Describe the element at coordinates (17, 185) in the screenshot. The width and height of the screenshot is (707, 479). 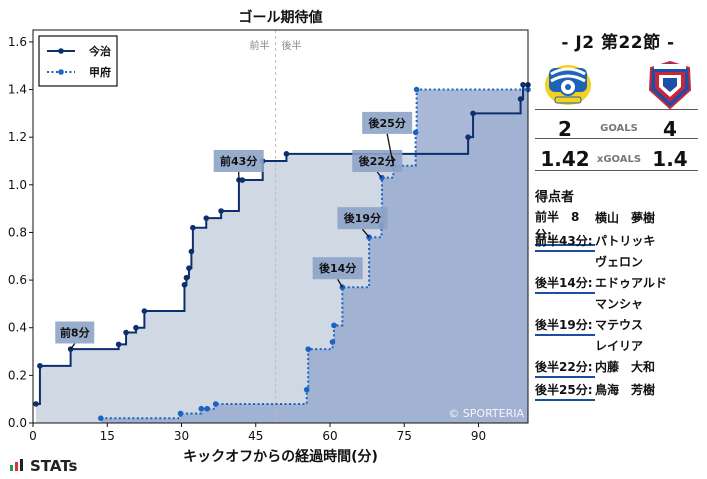
I see `y-tick-label: 1.0` at that location.